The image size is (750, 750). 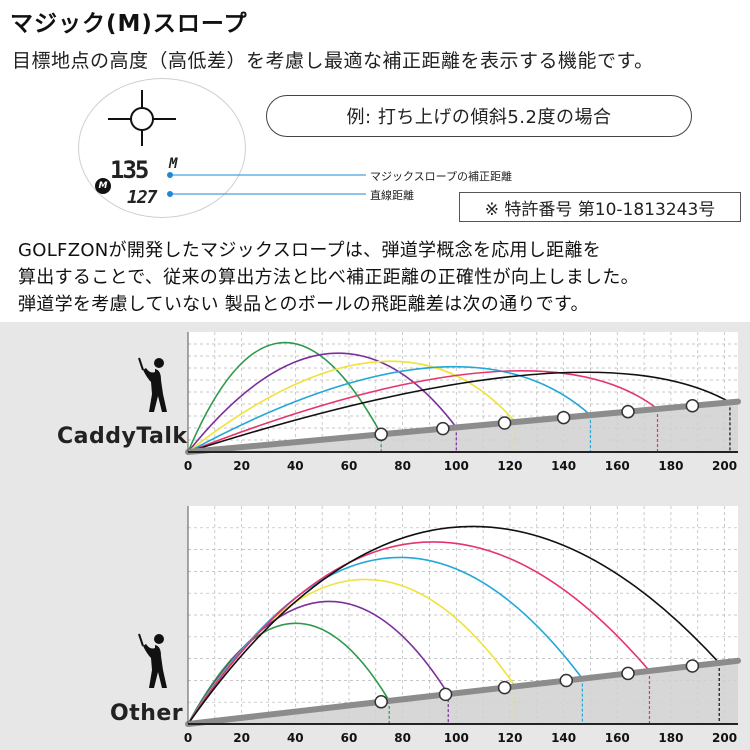 What do you see at coordinates (479, 116) in the screenshot?
I see `example-pill: 例: 打ち上げの傾斜5.2度の場合` at bounding box center [479, 116].